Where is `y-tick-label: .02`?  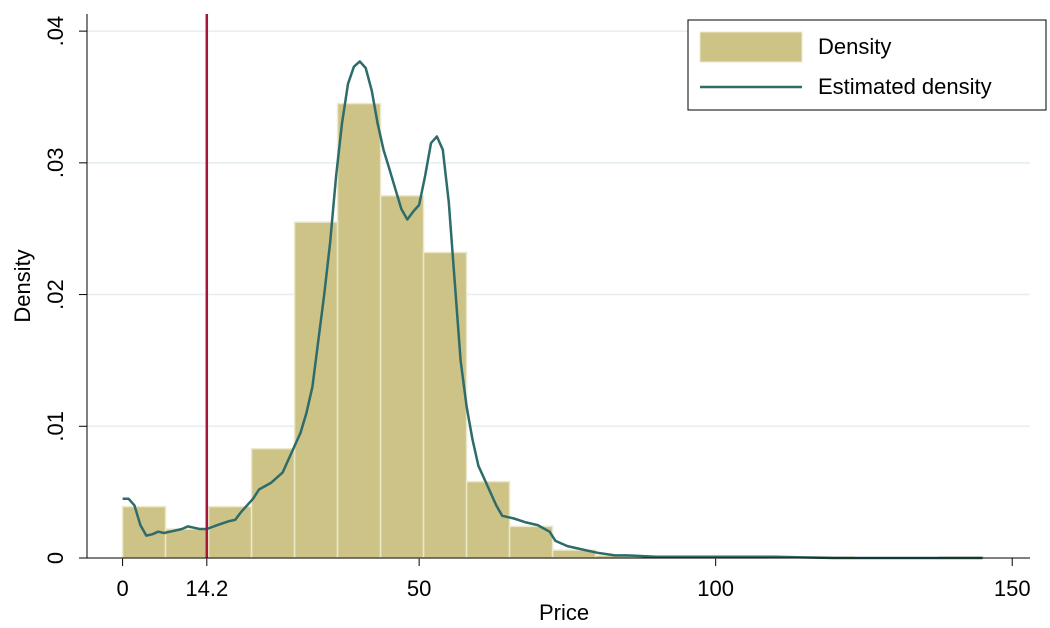
y-tick-label: .02 is located at coordinates (55, 294).